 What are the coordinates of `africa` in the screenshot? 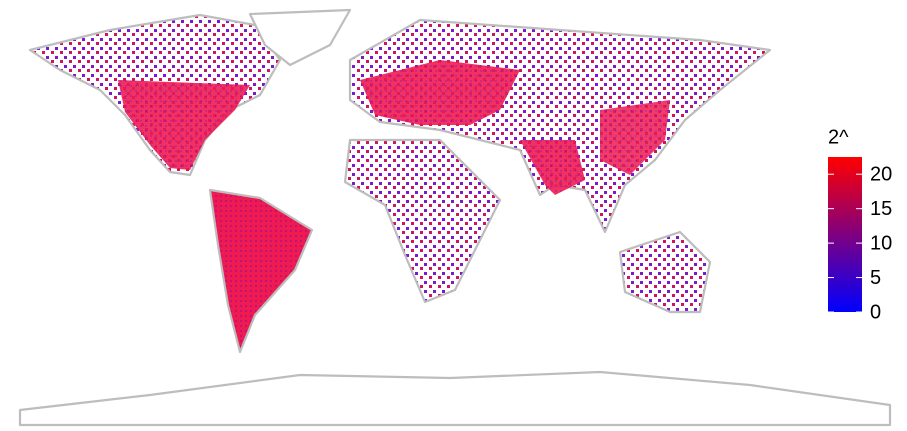 It's located at (422, 221).